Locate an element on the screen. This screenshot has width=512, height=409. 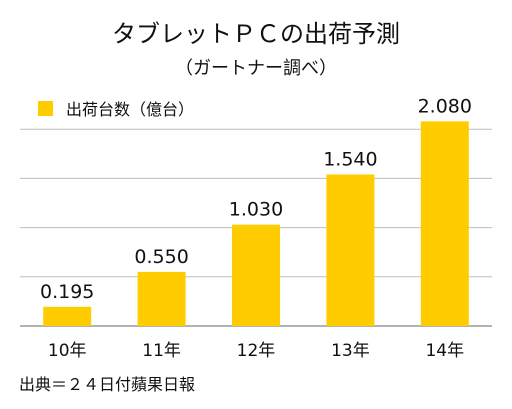
source-note: 出典＝２４日付蘋果日報 is located at coordinates (107, 384).